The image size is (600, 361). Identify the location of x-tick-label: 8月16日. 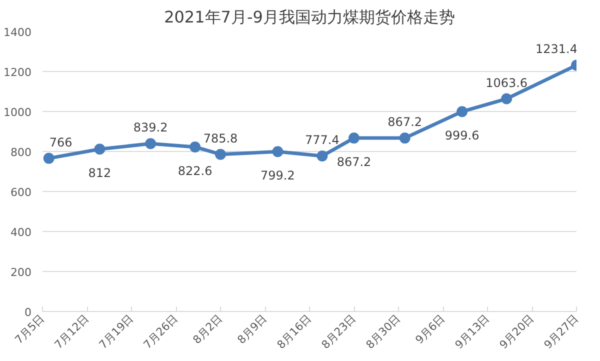
(294, 332).